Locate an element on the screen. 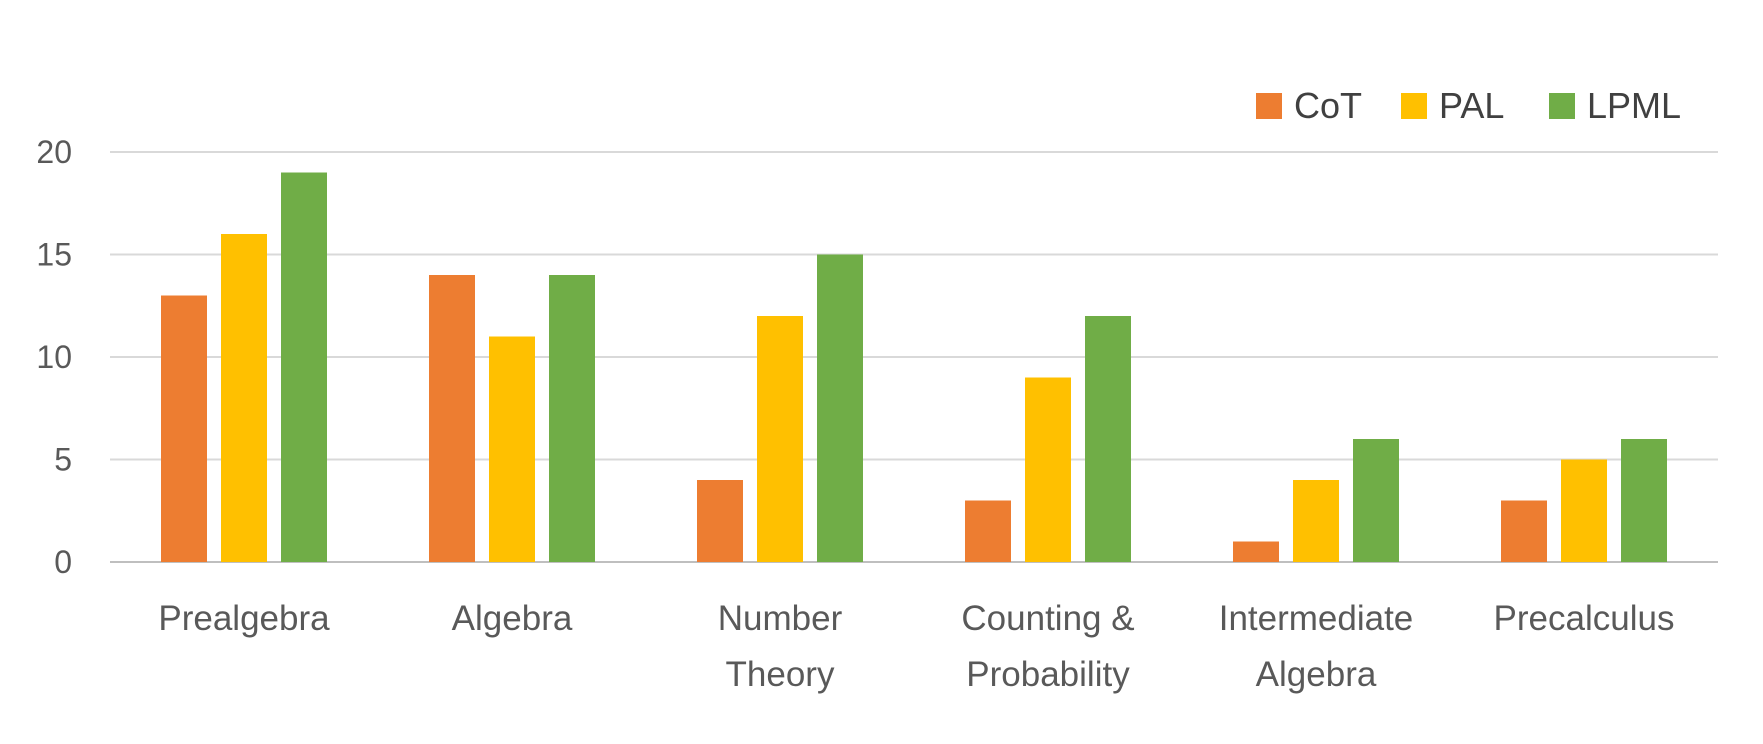 The width and height of the screenshot is (1763, 744). category-label: Counting & is located at coordinates (1047, 618).